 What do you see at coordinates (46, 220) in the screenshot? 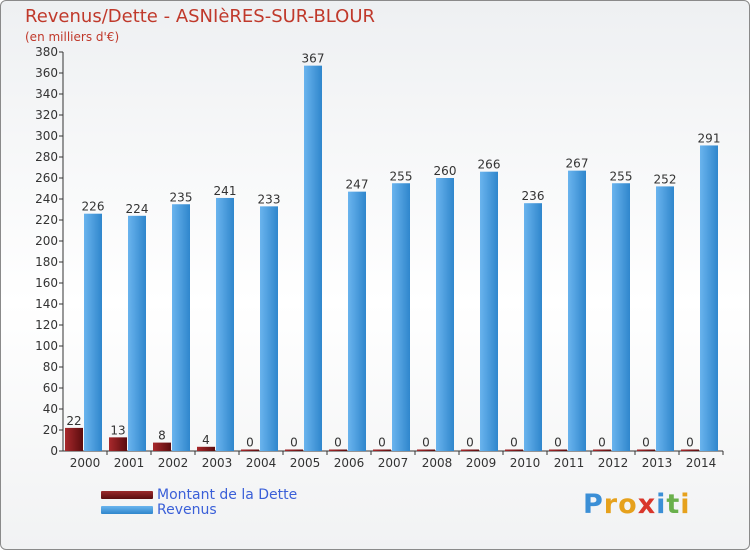
I see `y-tick-label: 220` at bounding box center [46, 220].